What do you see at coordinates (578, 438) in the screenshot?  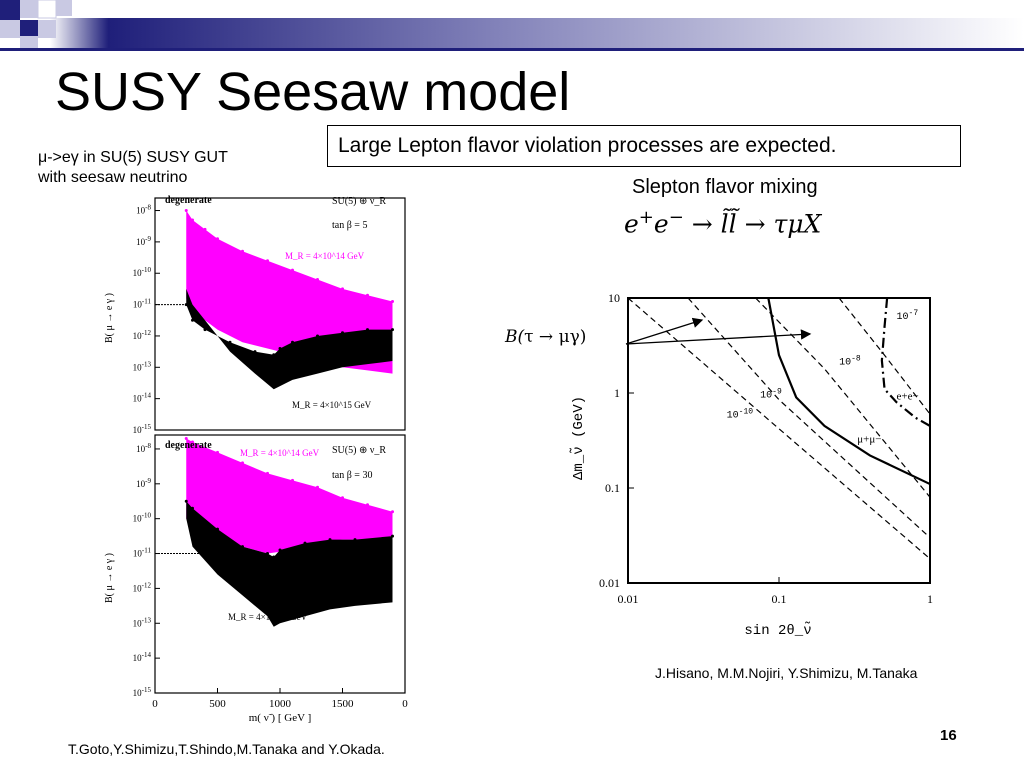 I see `right-ylabel: Δm_ν̃ (GeV)` at bounding box center [578, 438].